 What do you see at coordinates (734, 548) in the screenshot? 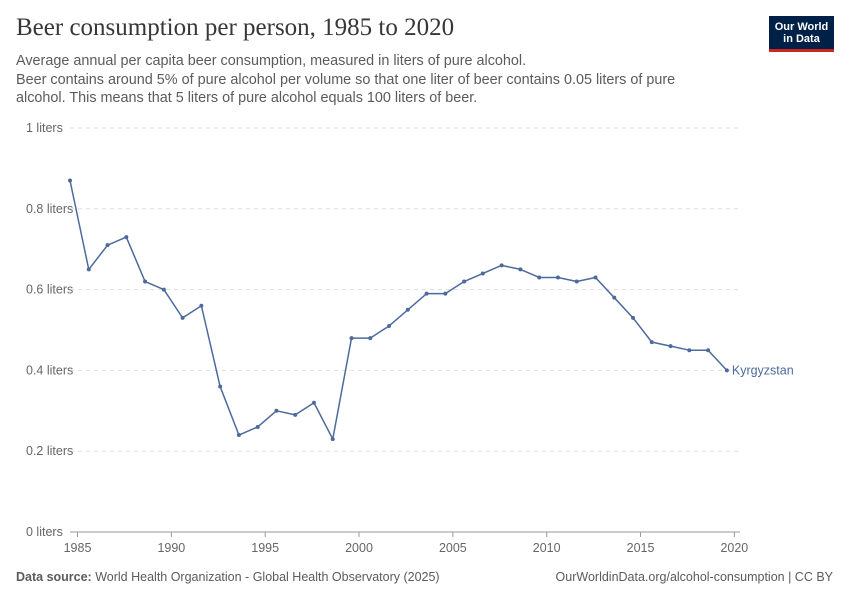
I see `x-tick-label: 2020` at bounding box center [734, 548].